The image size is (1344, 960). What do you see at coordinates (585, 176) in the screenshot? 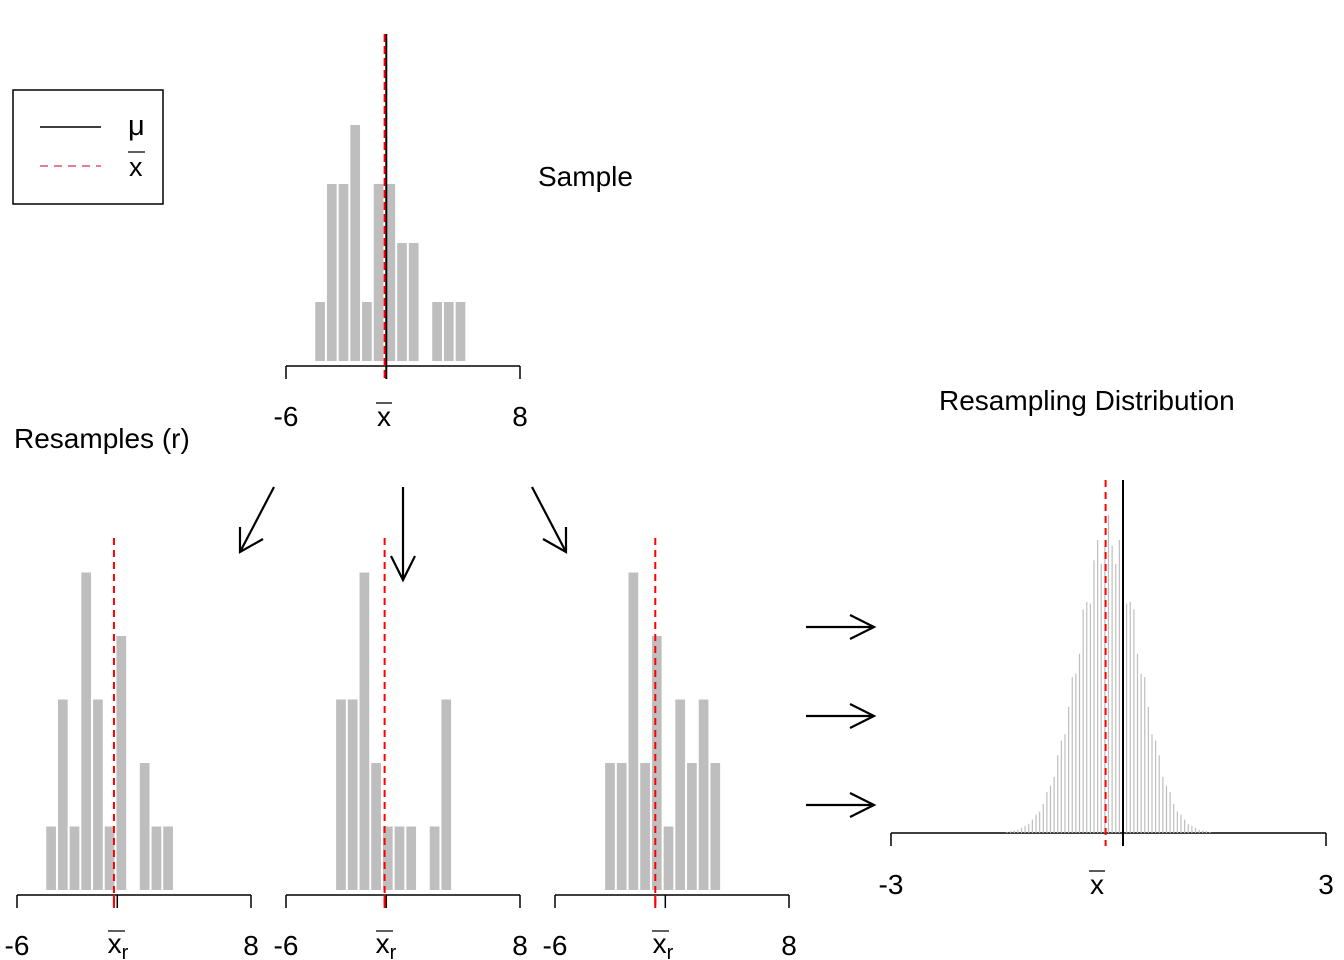
I see `sample-title: Sample` at bounding box center [585, 176].